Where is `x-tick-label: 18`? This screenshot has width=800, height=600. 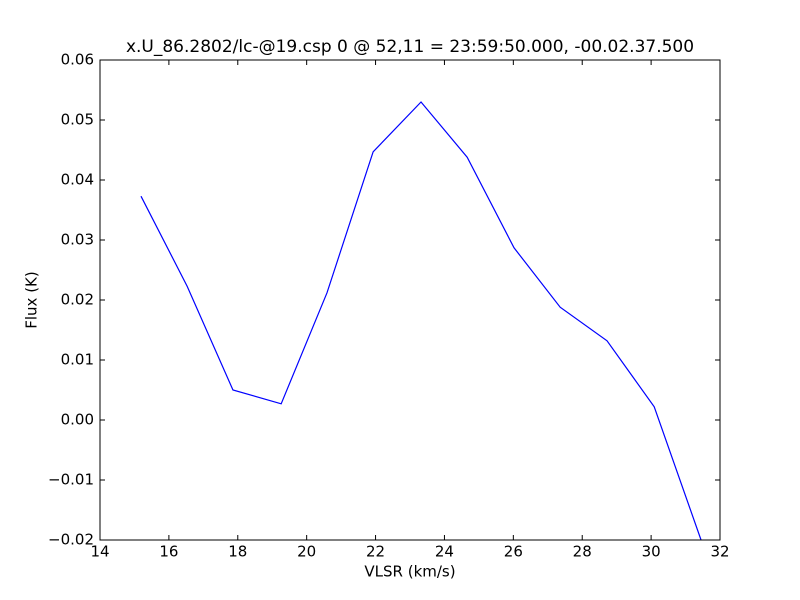
x-tick-label: 18 is located at coordinates (237, 552).